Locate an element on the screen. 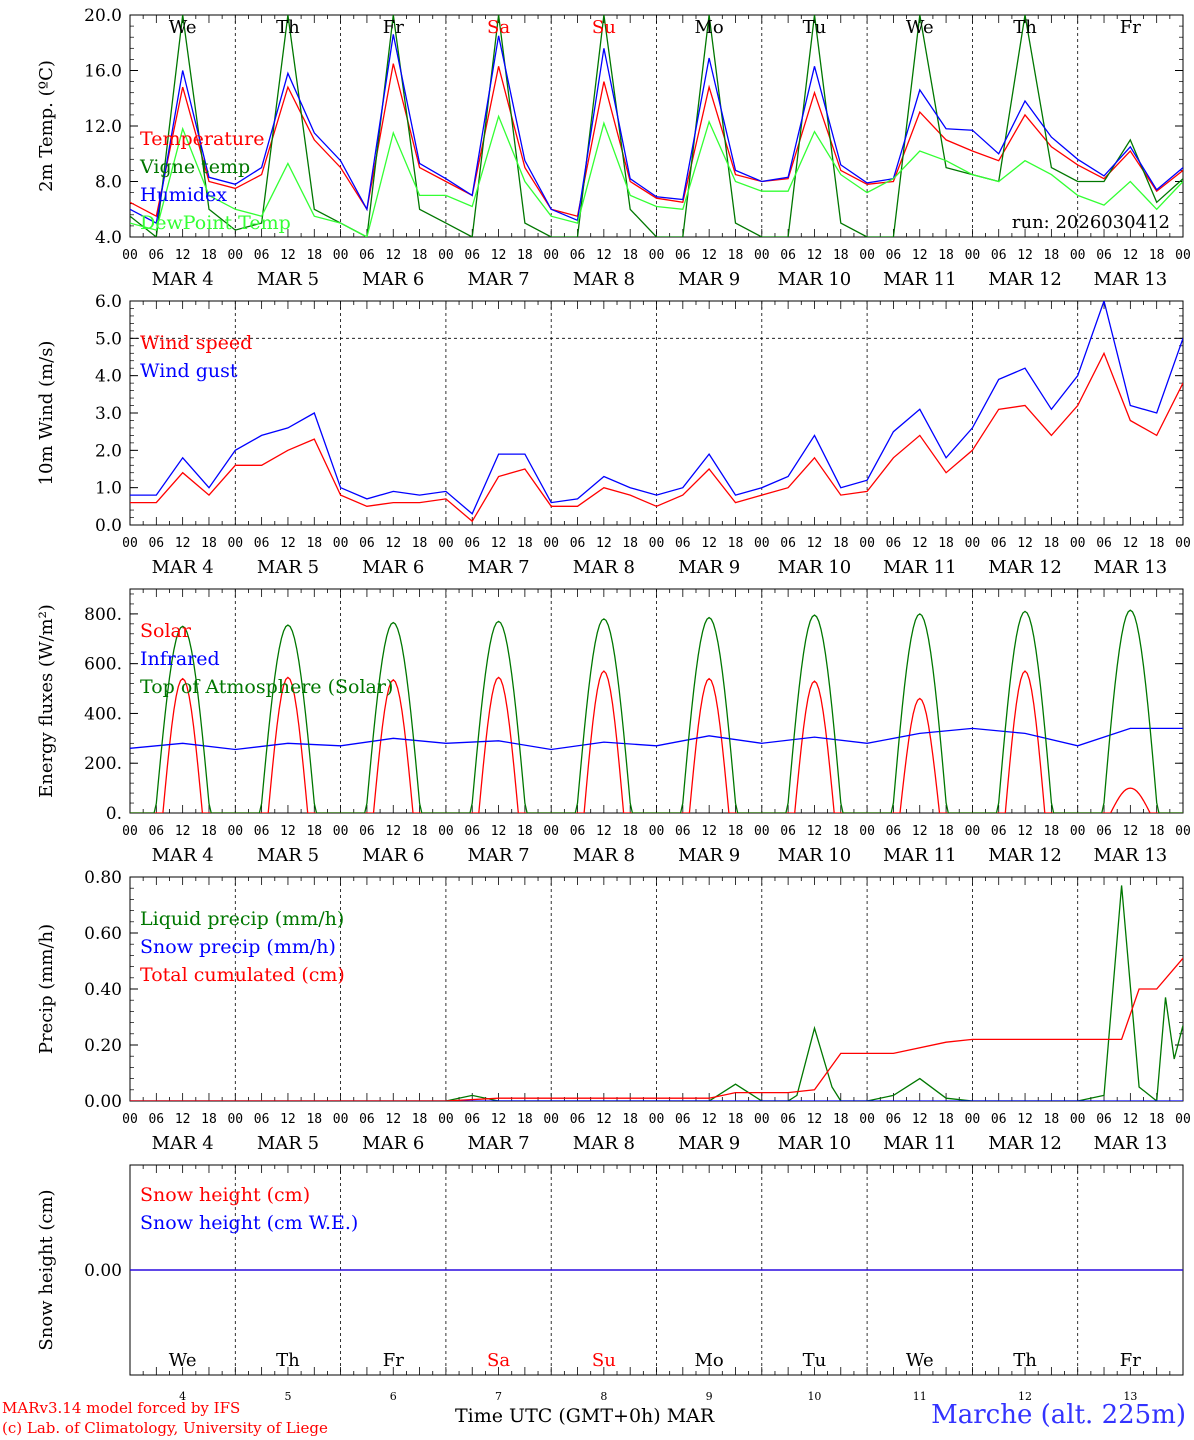 This screenshot has height=1440, width=1194. day-name: Mo is located at coordinates (709, 27).